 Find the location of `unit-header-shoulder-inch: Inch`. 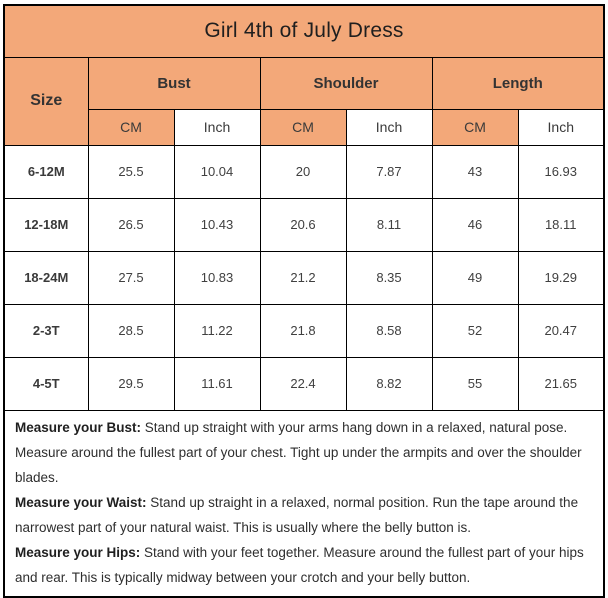

unit-header-shoulder-inch: Inch is located at coordinates (389, 127).